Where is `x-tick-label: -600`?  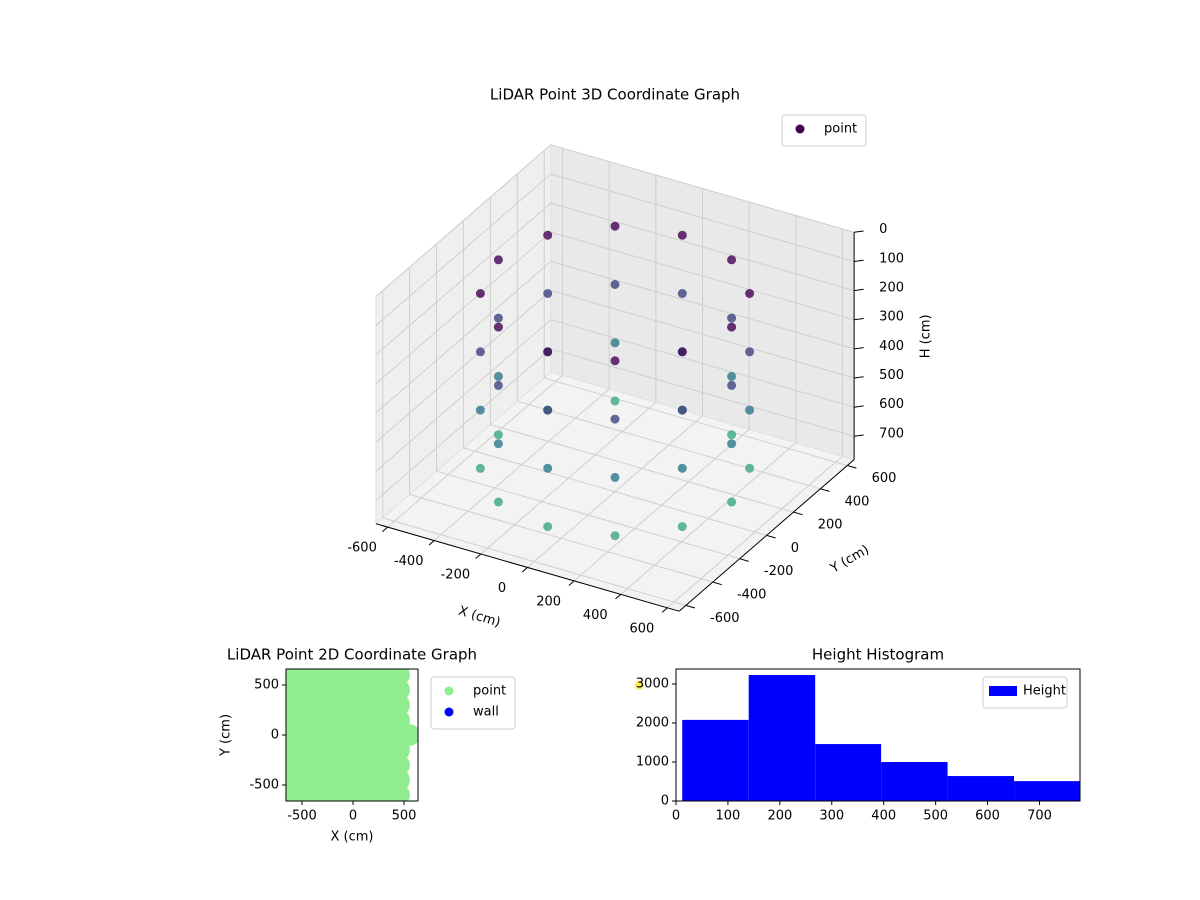
x-tick-label: -600 is located at coordinates (362, 548).